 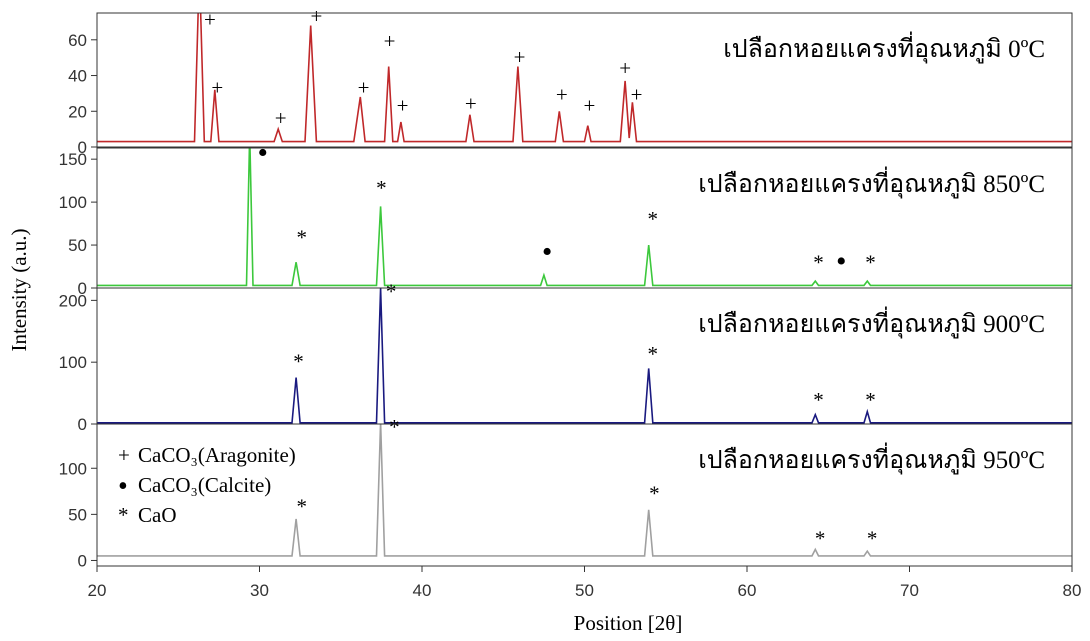 I want to click on legend-symbol: +, so click(x=124, y=455).